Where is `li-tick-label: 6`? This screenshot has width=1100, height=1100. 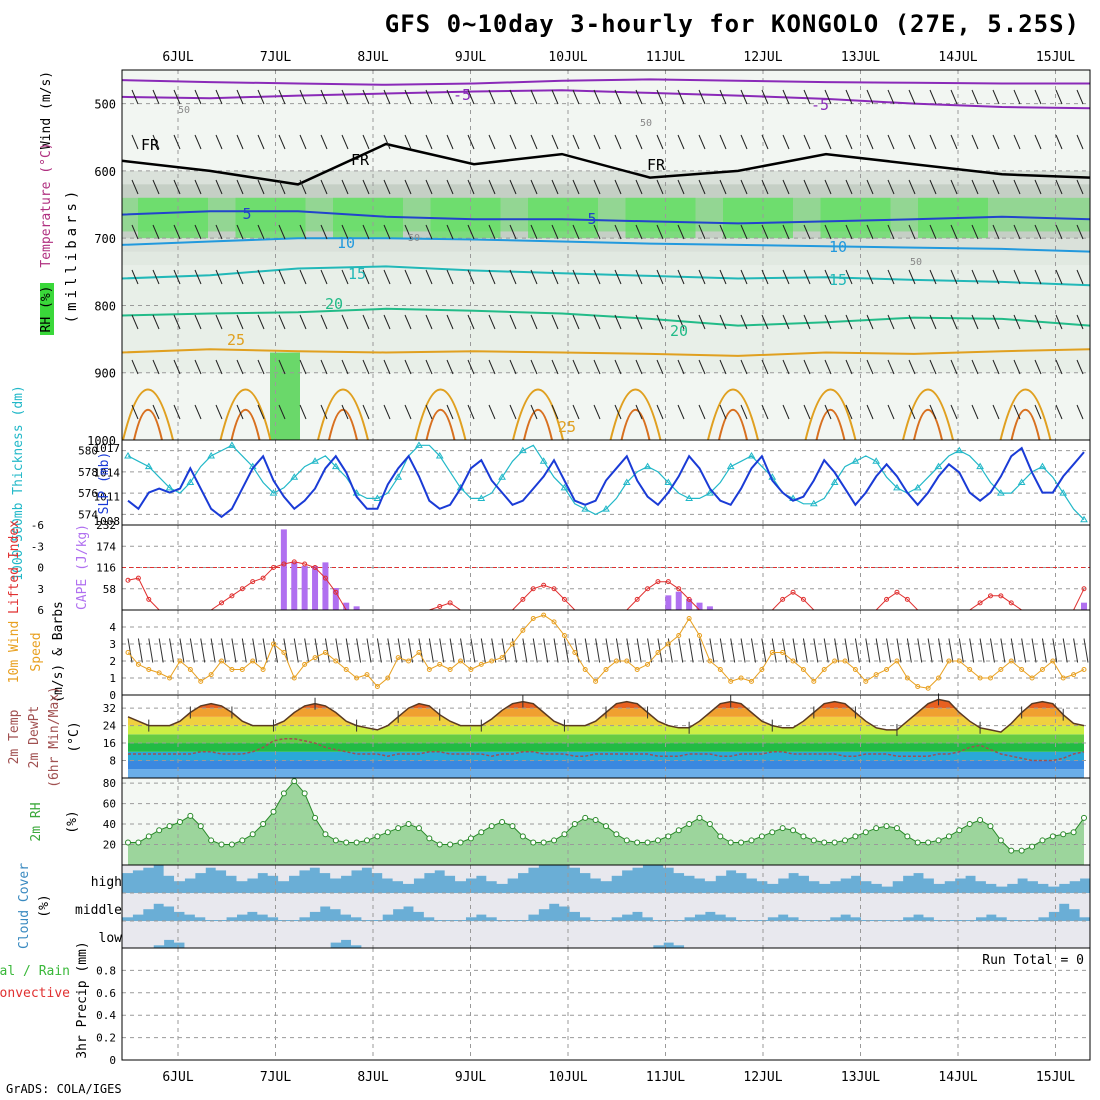 li-tick-label: 6 is located at coordinates (40, 610).